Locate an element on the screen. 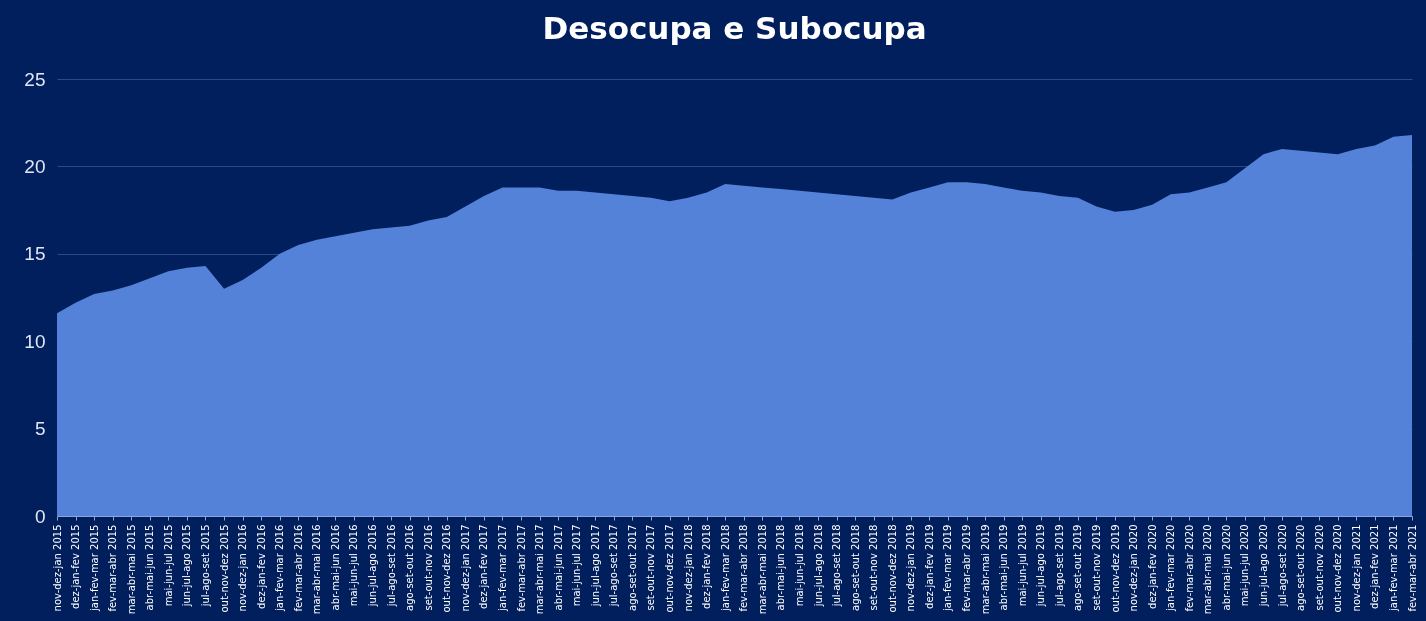 Image resolution: width=1426 pixels, height=621 pixels. x-tick-label: out-nov-dez 2016 is located at coordinates (447, 568).